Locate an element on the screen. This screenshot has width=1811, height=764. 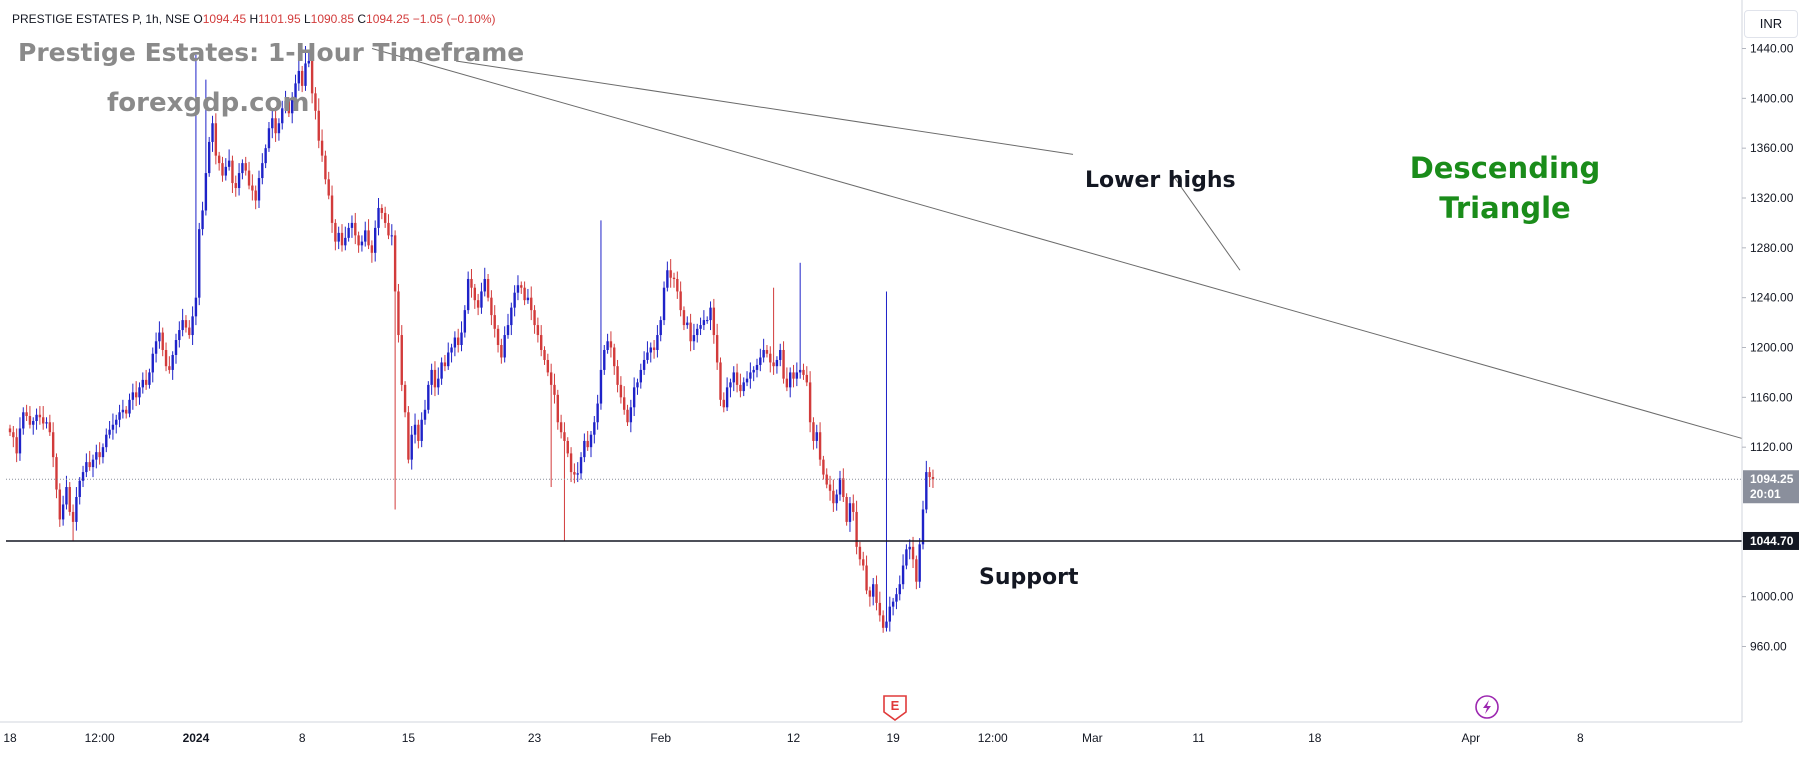
upper-trendline is located at coordinates (764, 107).